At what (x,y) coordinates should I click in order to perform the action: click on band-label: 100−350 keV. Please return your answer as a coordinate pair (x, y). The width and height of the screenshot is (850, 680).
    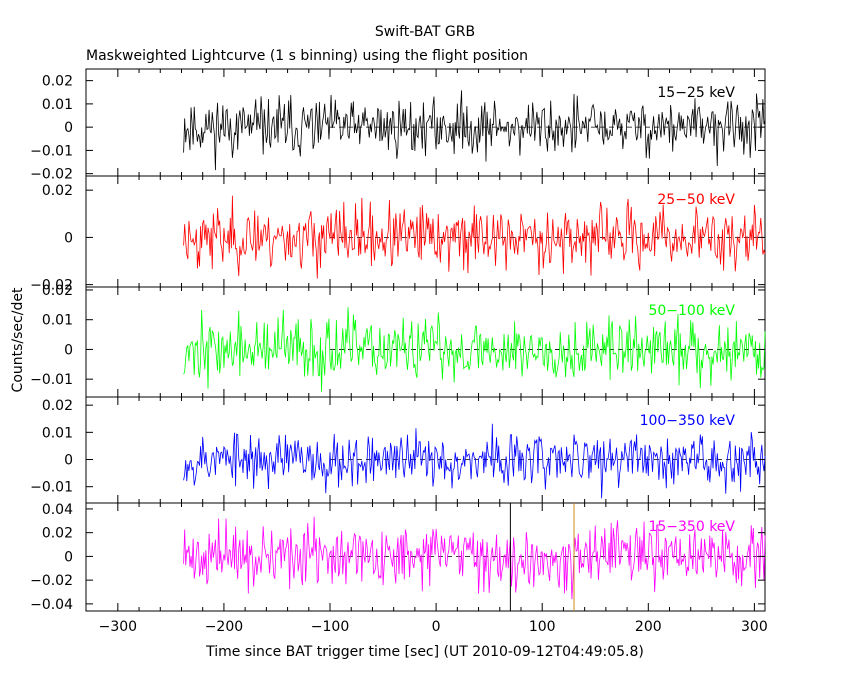
    Looking at the image, I should click on (688, 421).